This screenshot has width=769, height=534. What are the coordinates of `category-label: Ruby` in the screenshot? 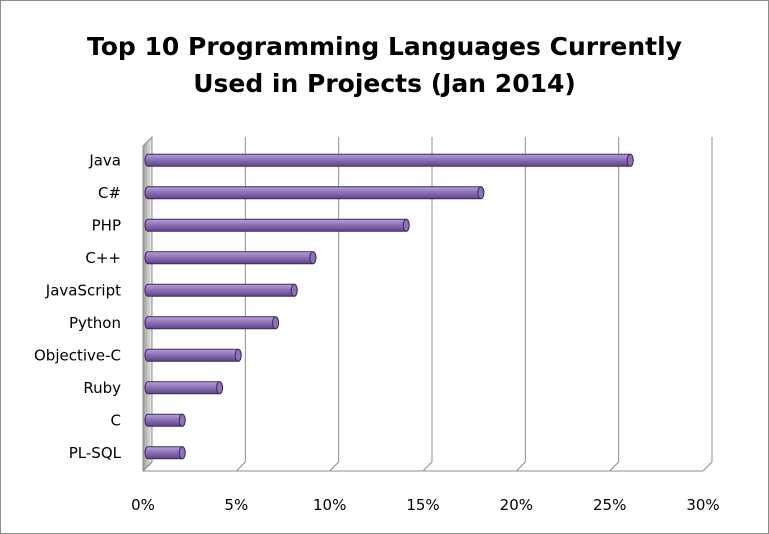 It's located at (102, 388).